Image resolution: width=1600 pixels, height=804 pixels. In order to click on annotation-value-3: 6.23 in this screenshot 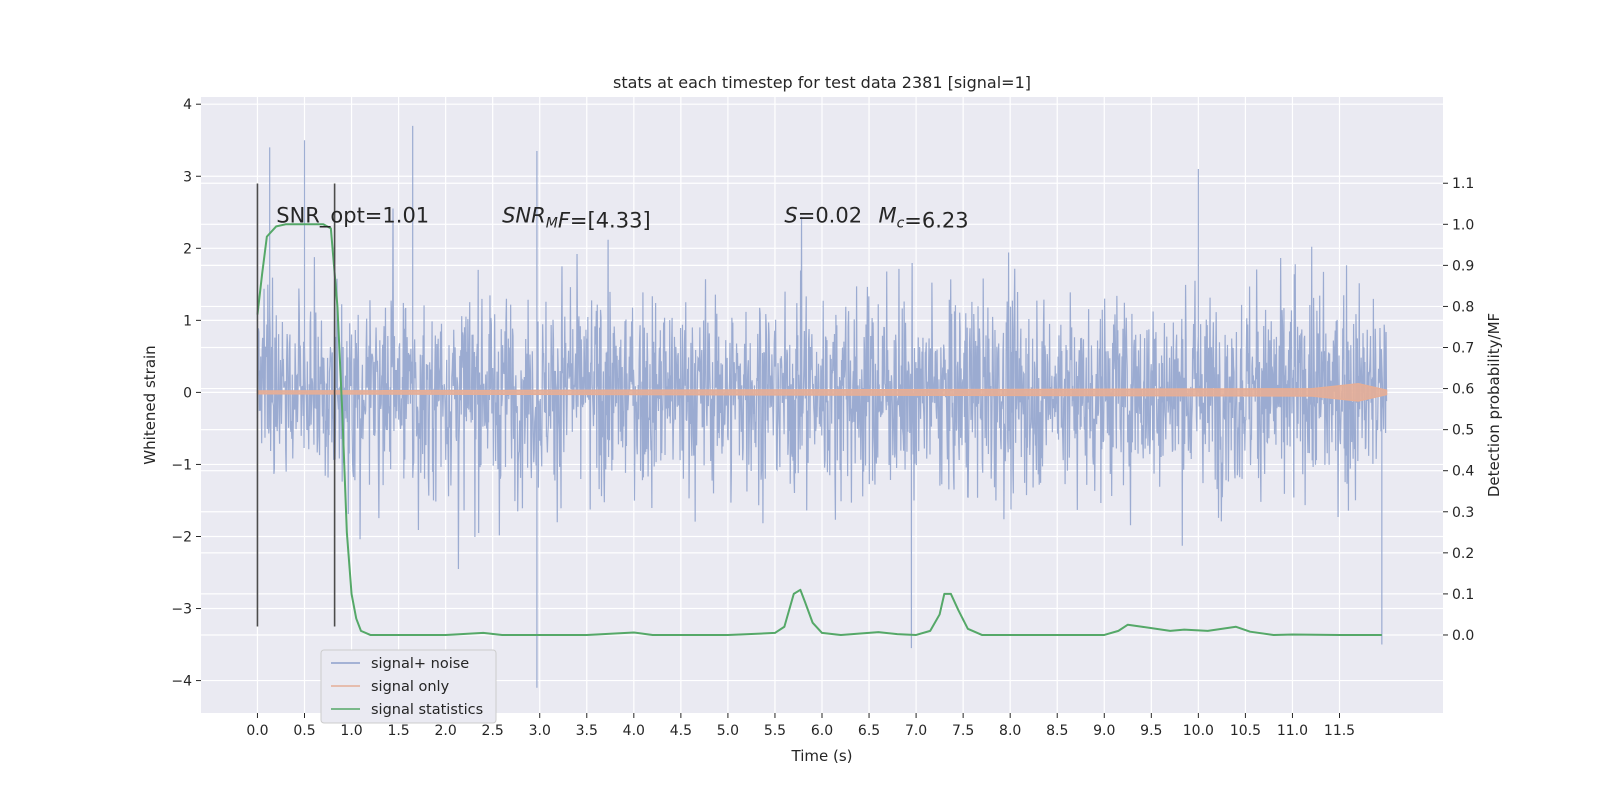, I will do `click(945, 220)`.